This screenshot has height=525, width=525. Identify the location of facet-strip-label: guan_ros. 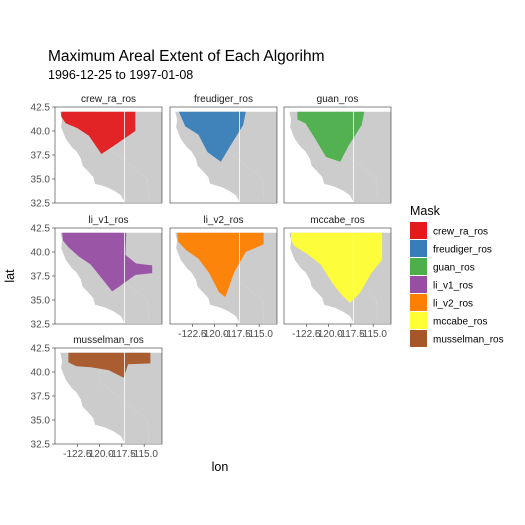
(338, 99).